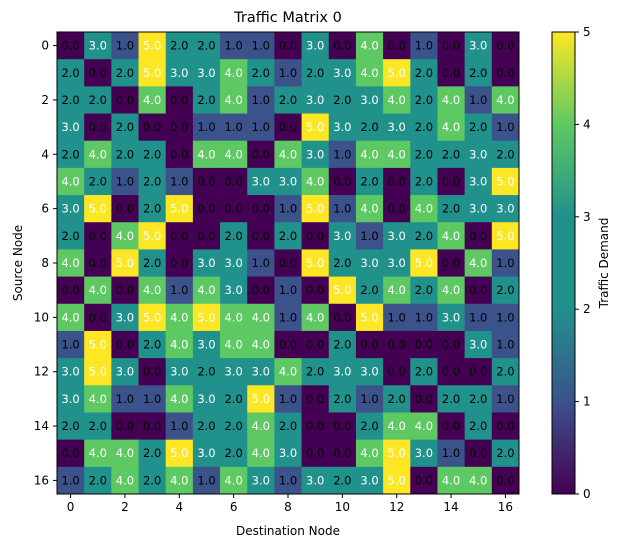 The height and width of the screenshot is (547, 621). I want to click on x-axis-ticks: 0 2 4 6 8 10 12 14 16, so click(290, 504).